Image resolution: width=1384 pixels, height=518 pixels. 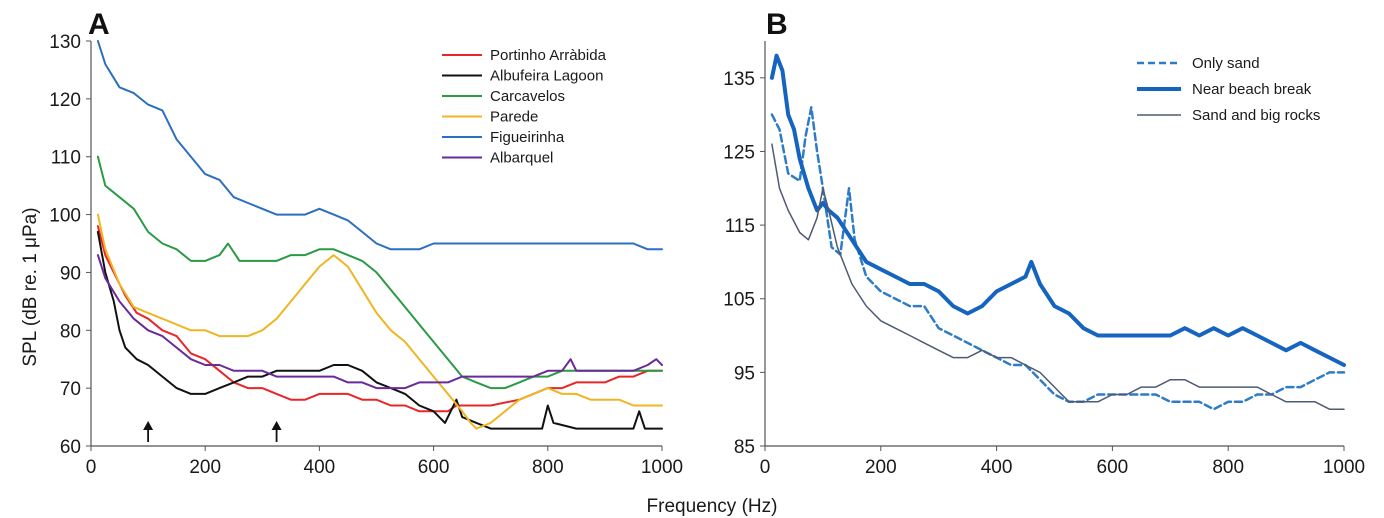 I want to click on panel-a-arrows, so click(x=212, y=431).